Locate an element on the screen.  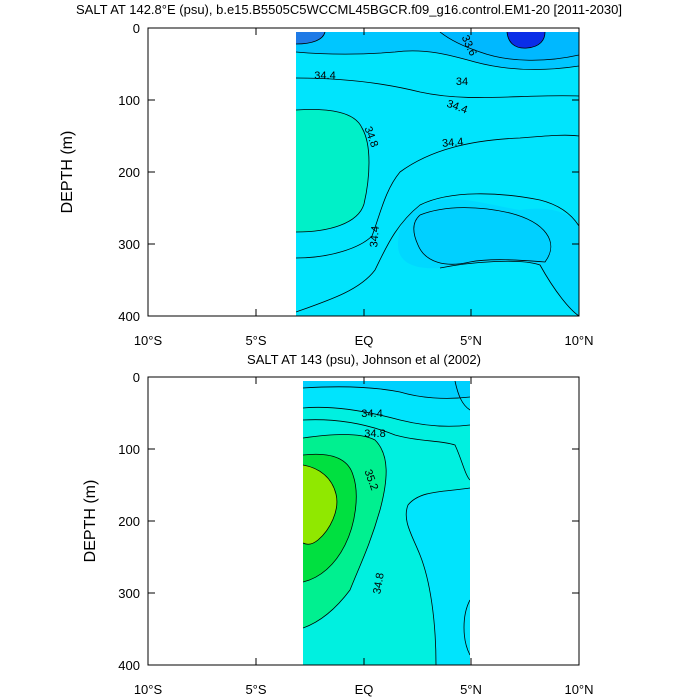
bottom-title: SALT AT 143 (psu), Johnson et al (2002) is located at coordinates (364, 359).